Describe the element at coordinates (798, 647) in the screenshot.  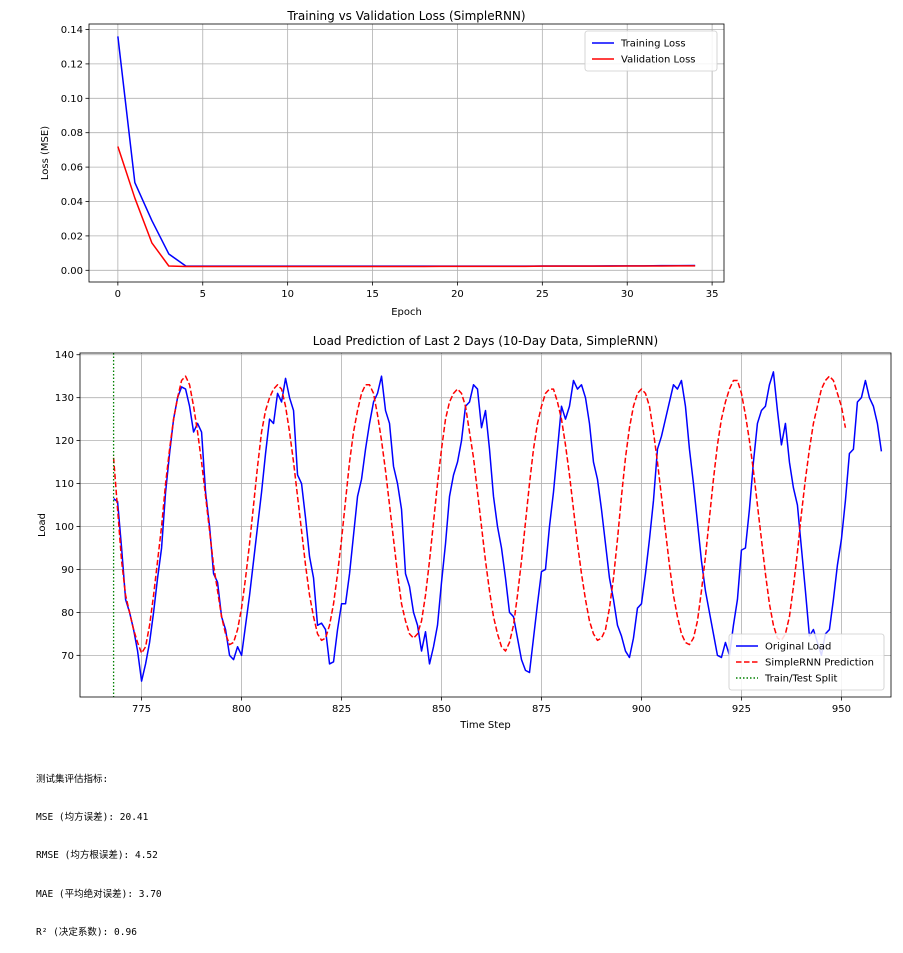
I see `legend-label: Original Load` at that location.